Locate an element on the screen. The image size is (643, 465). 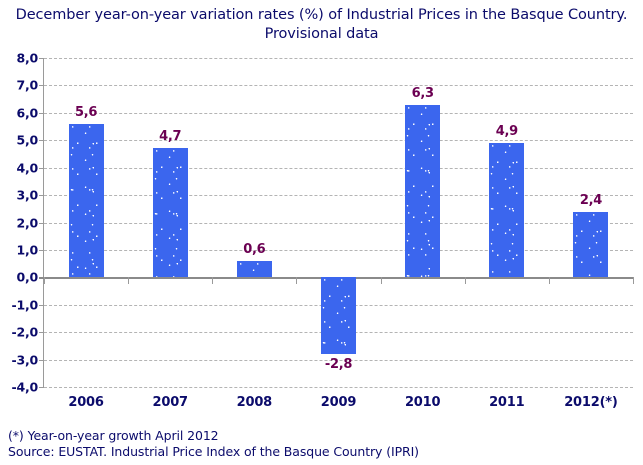
y-axis-label: 1,0 is located at coordinates (27, 250).